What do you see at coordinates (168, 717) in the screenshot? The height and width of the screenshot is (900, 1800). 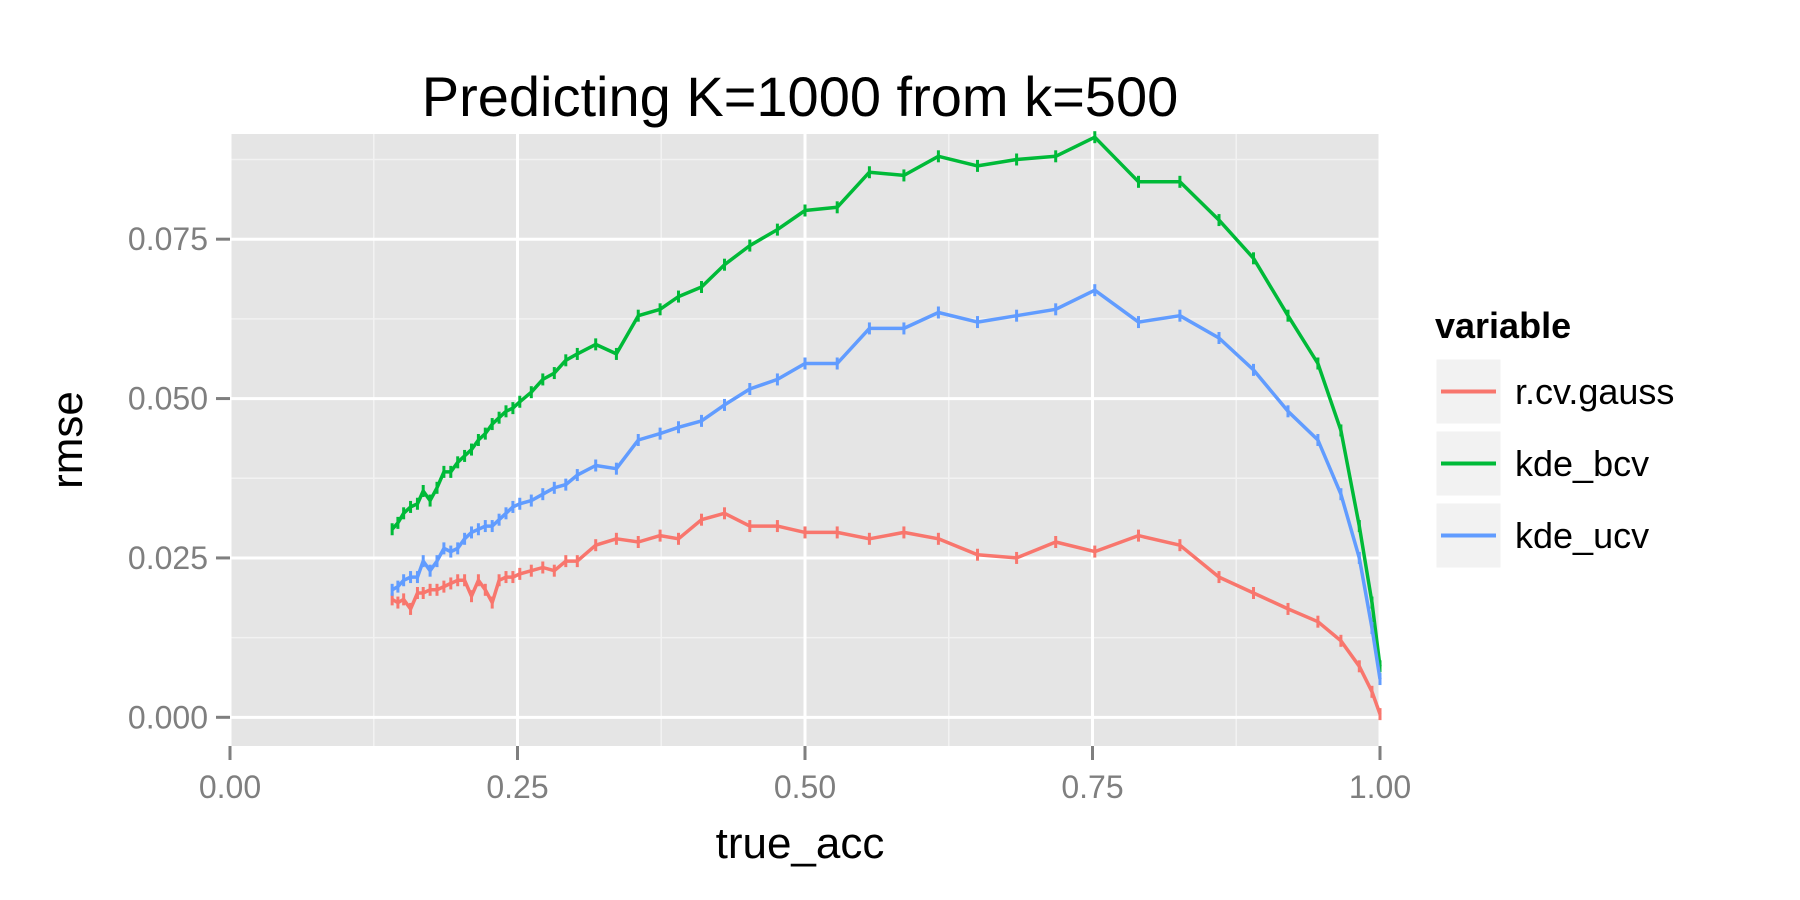 I see `y-tick-label: 0.000` at bounding box center [168, 717].